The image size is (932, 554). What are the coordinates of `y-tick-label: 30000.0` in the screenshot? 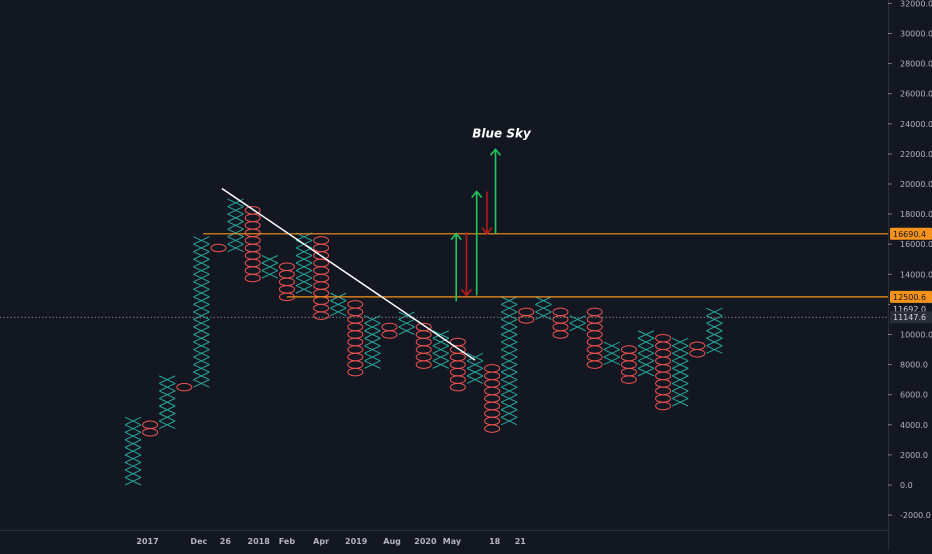 It's located at (916, 34).